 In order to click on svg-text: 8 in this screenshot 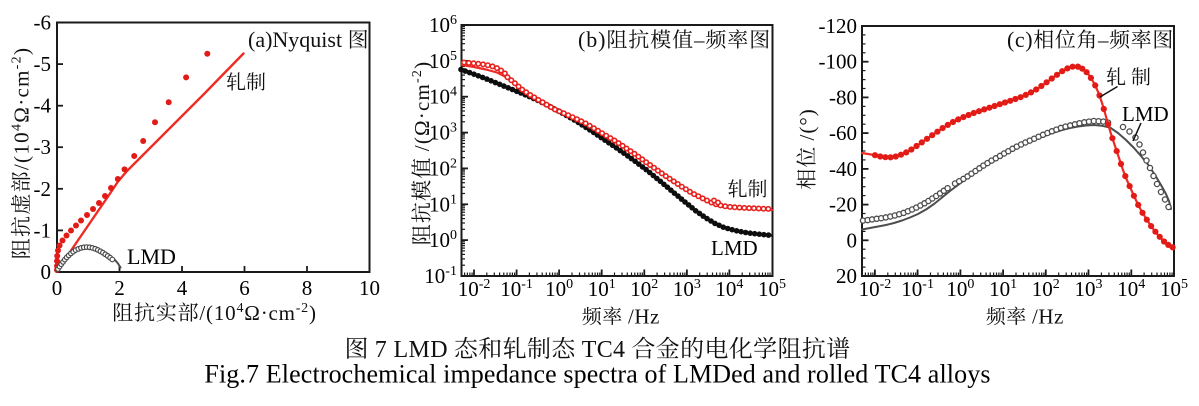, I will do `click(307, 288)`.